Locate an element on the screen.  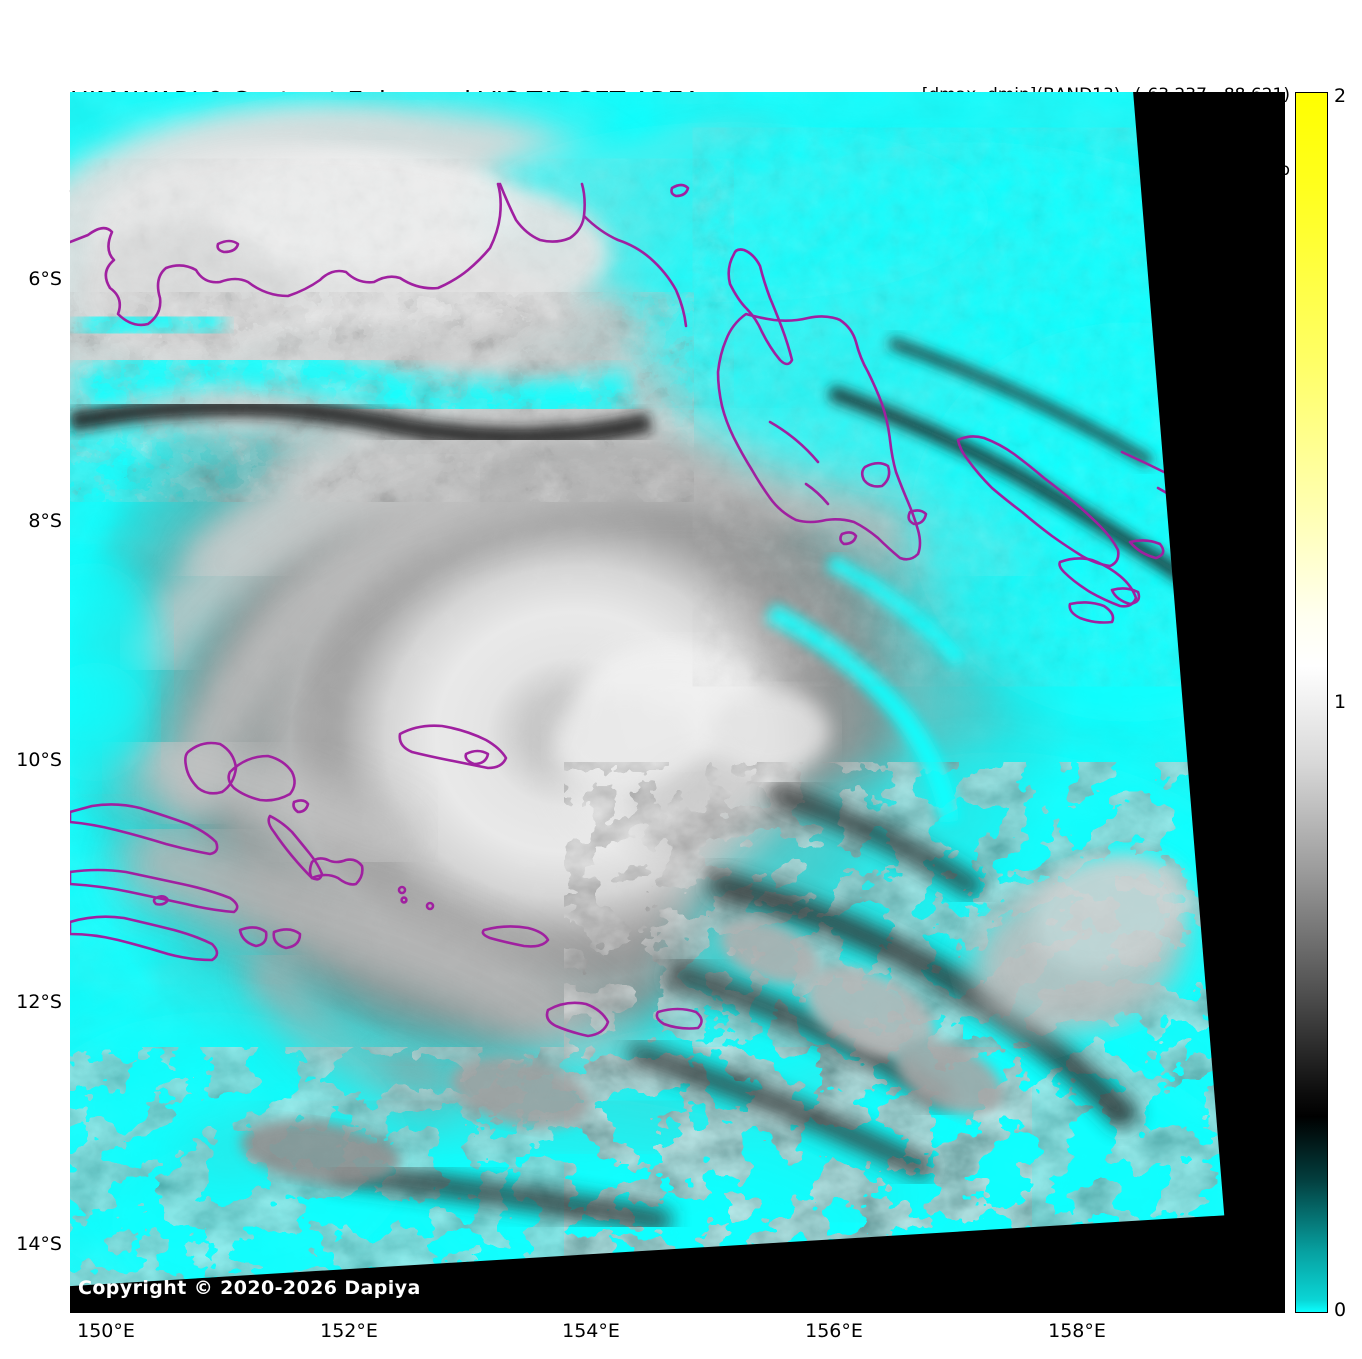
copyright-text: Copyright © 2020-2026 Dapiya is located at coordinates (249, 1288).